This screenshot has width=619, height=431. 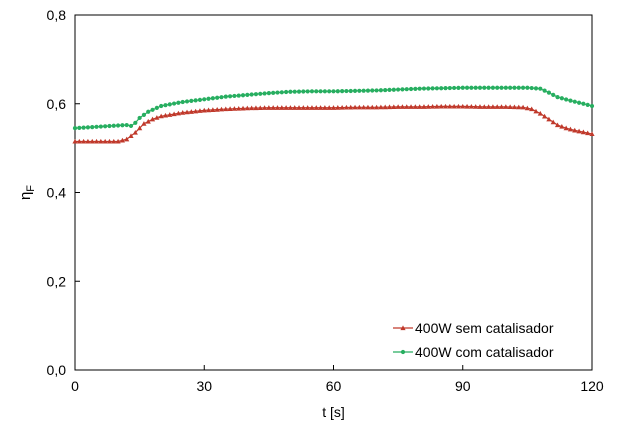 I want to click on legend-entry: 400W com catalisador, so click(x=473, y=352).